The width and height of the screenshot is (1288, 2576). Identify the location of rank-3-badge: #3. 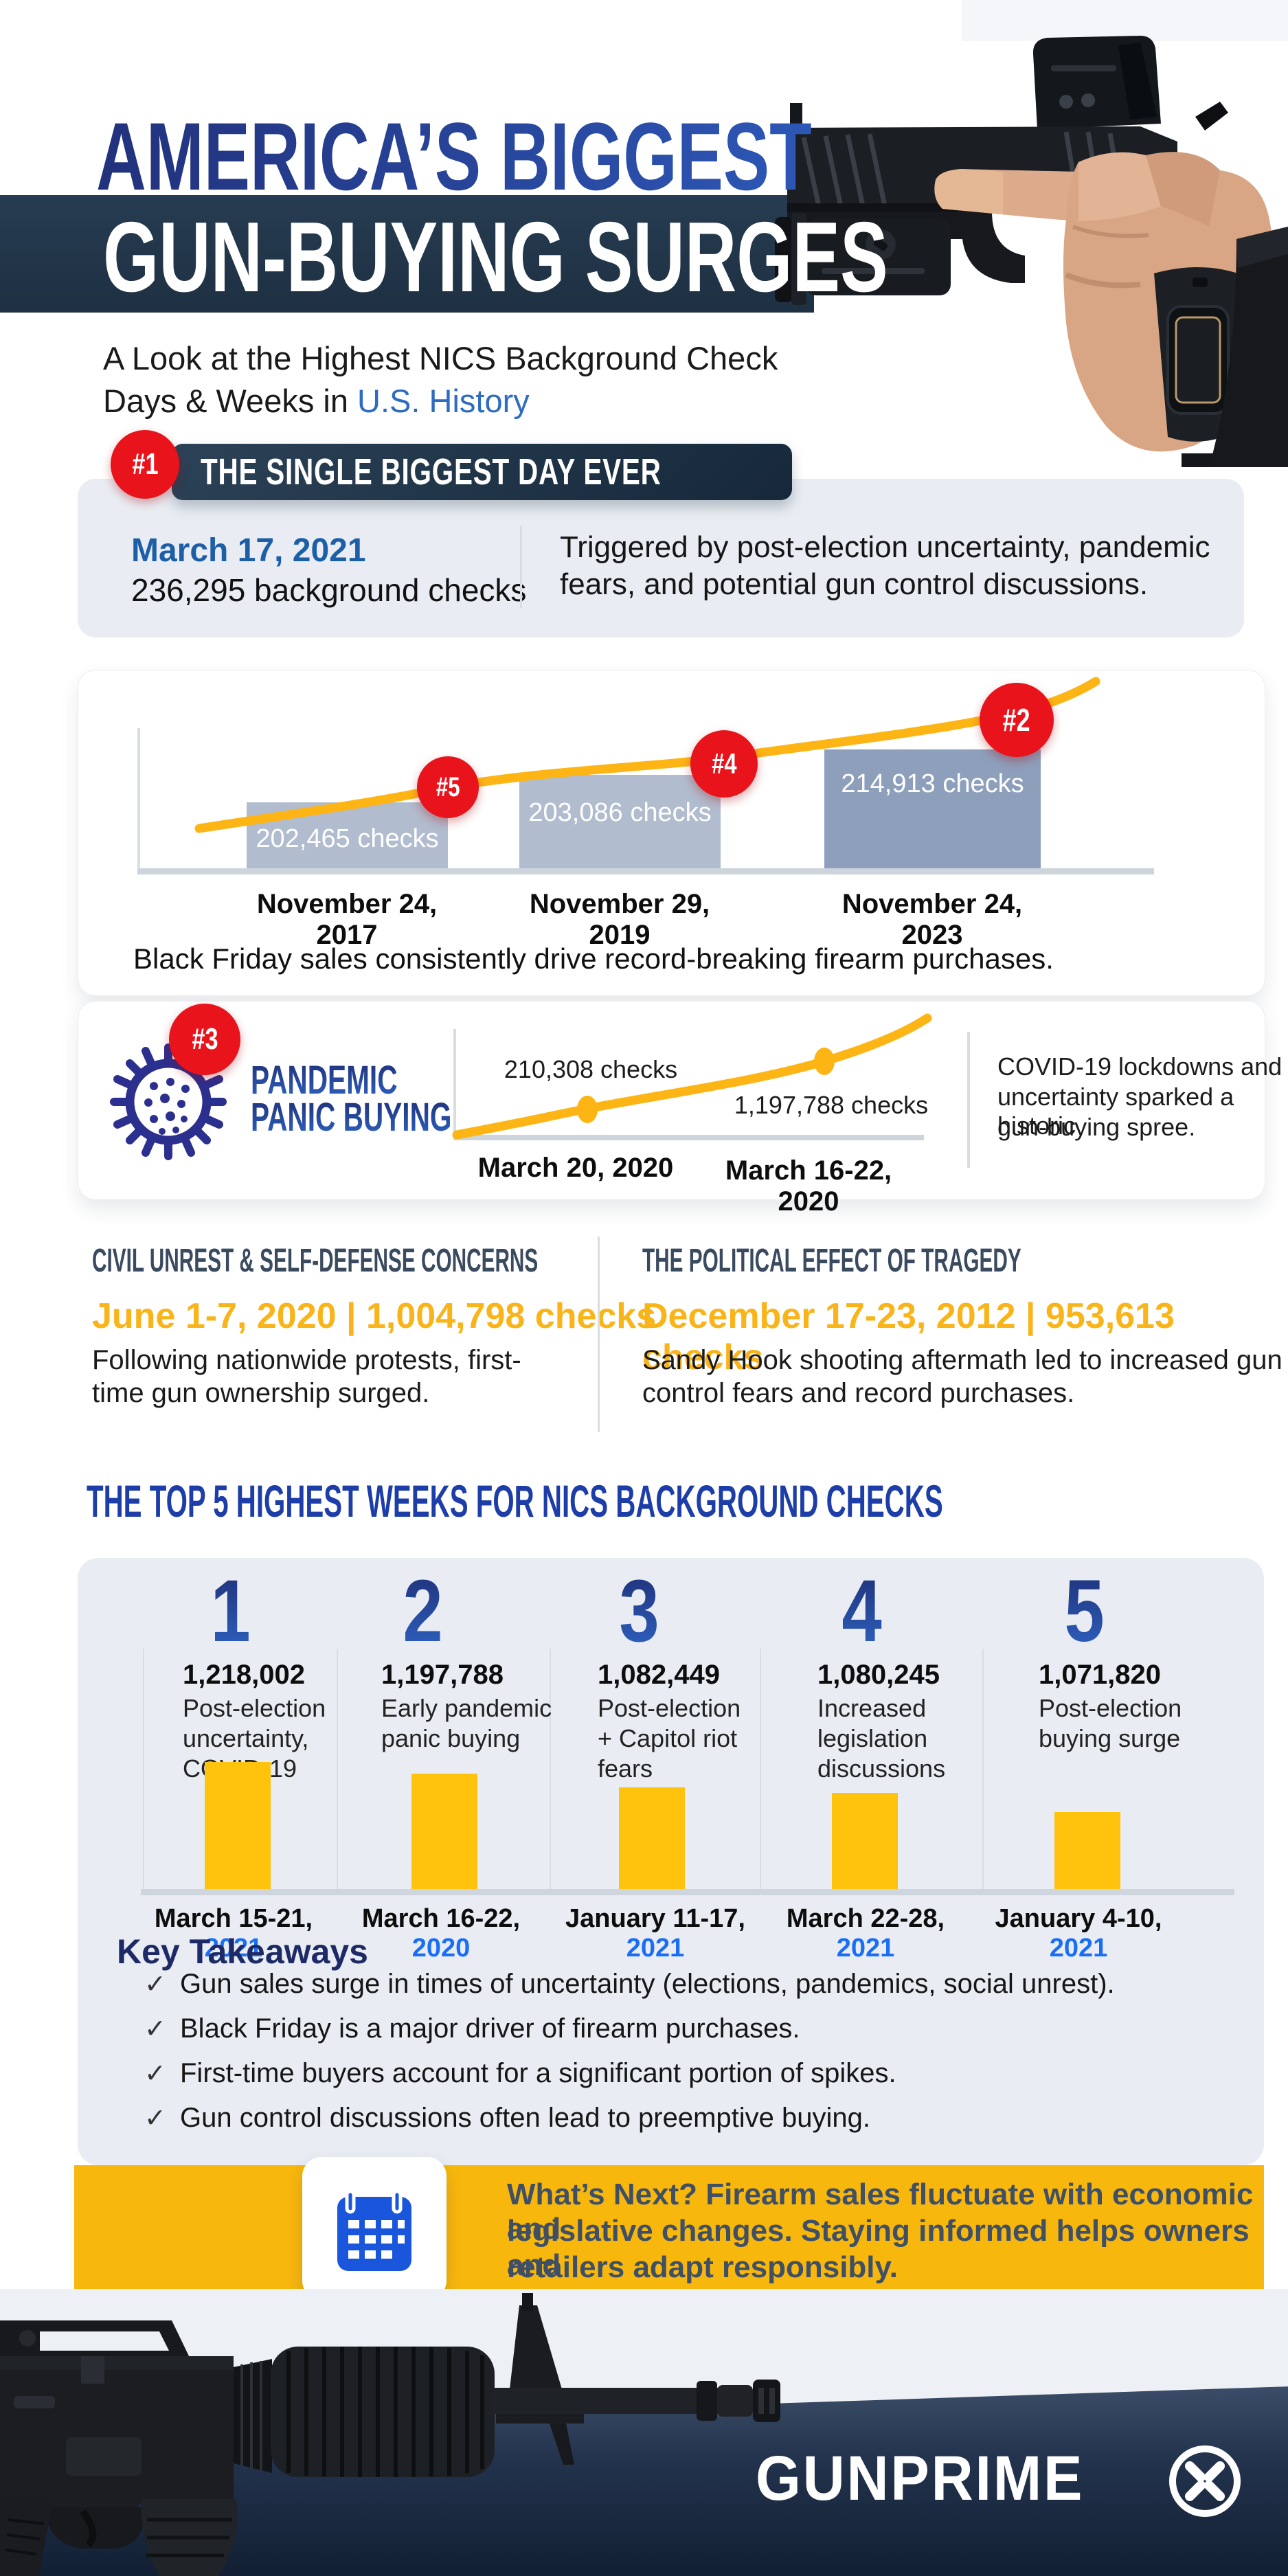
(204, 1039).